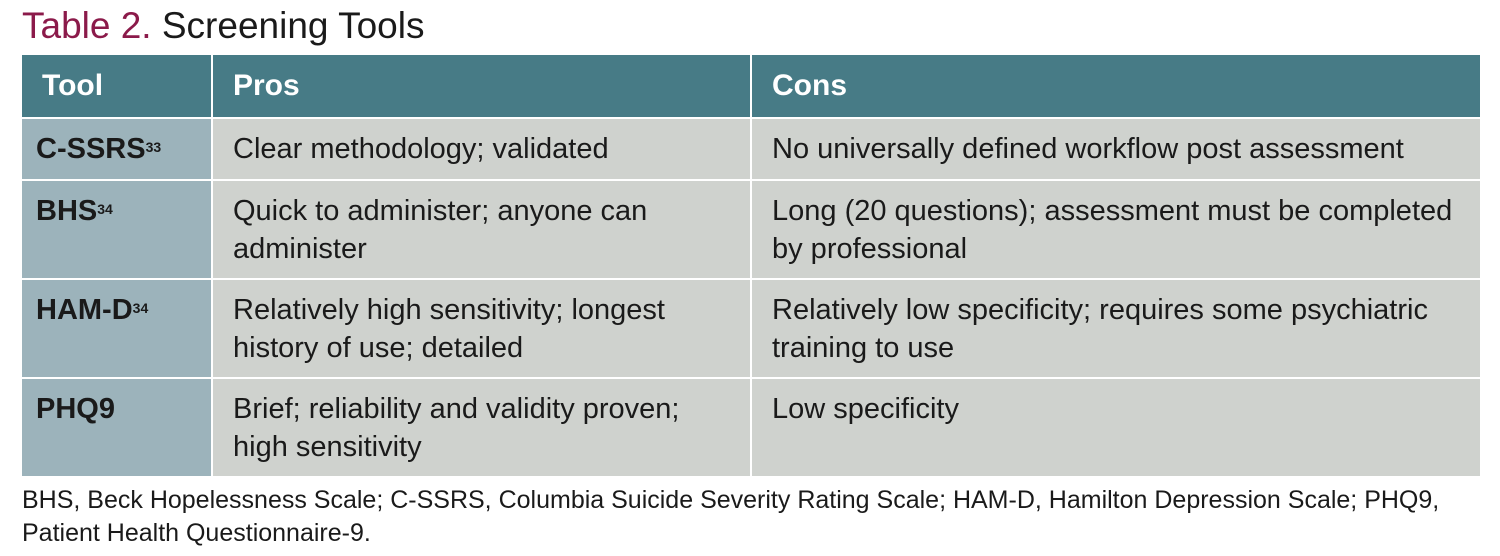 The width and height of the screenshot is (1500, 556). Describe the element at coordinates (67, 211) in the screenshot. I see `tool-name: BHS` at that location.